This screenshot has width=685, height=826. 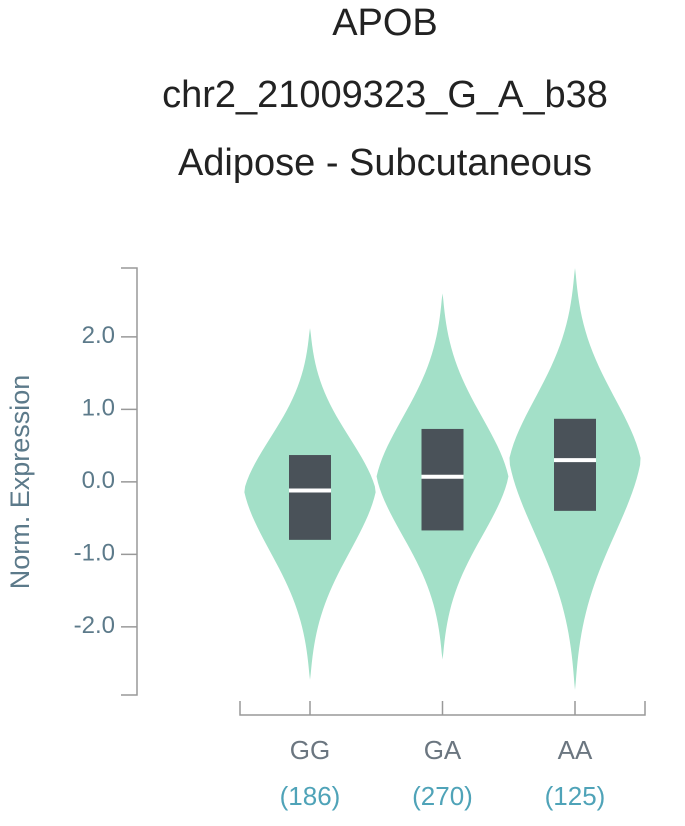 What do you see at coordinates (310, 796) in the screenshot?
I see `sample-count: (186)` at bounding box center [310, 796].